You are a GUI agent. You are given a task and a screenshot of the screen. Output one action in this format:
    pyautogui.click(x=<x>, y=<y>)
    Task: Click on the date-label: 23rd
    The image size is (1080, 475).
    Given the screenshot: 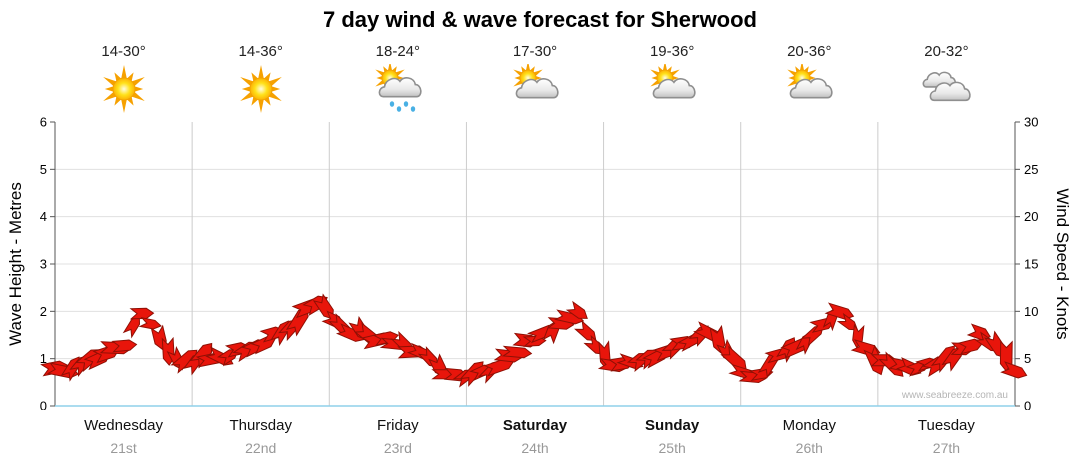 What is the action you would take?
    pyautogui.click(x=397, y=448)
    